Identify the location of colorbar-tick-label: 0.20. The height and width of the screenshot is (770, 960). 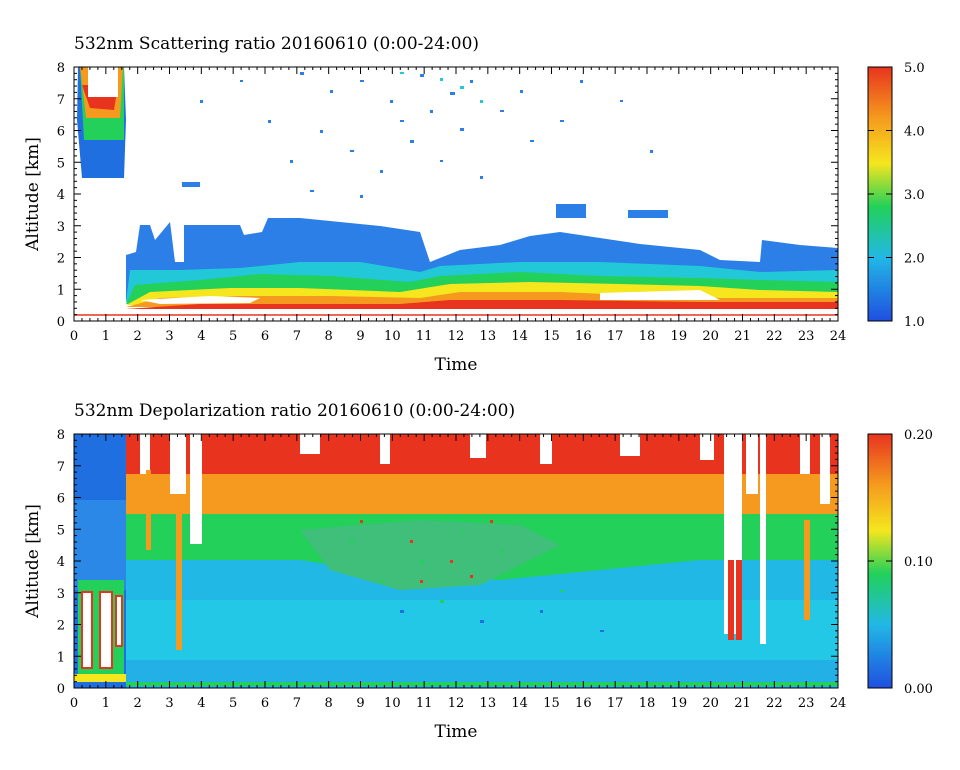
(918, 435).